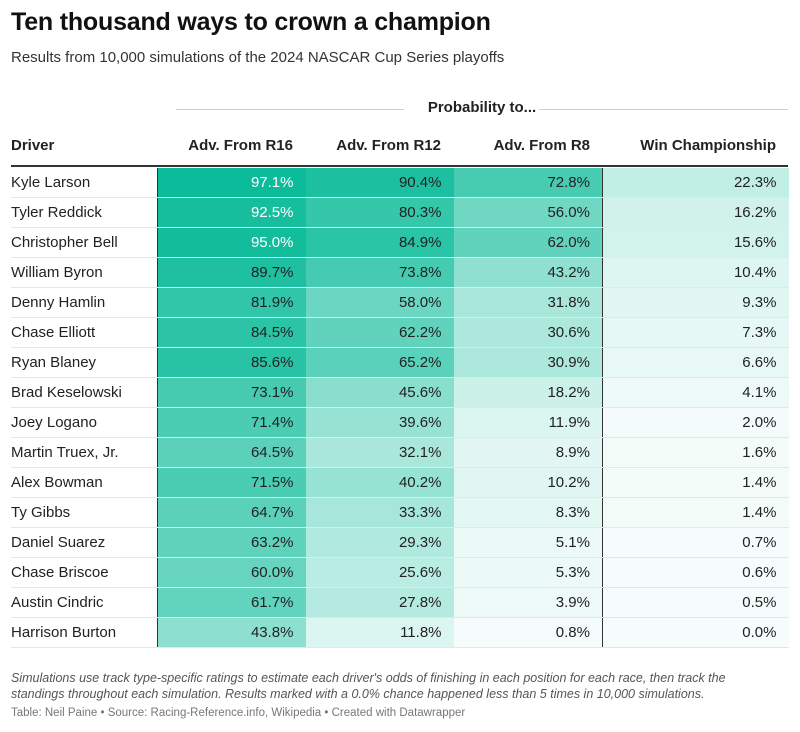 Image resolution: width=800 pixels, height=732 pixels. I want to click on driver-name-cell: Chase Elliott, so click(84, 332).